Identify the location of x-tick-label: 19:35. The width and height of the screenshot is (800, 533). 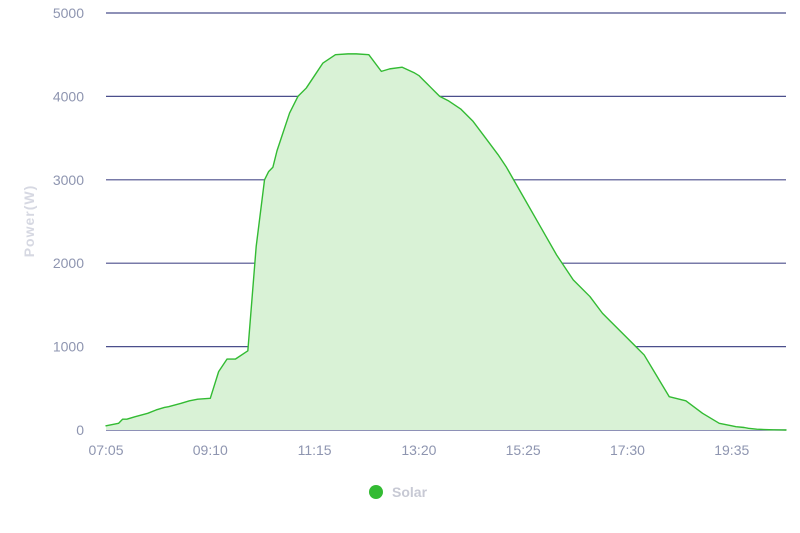
(731, 450).